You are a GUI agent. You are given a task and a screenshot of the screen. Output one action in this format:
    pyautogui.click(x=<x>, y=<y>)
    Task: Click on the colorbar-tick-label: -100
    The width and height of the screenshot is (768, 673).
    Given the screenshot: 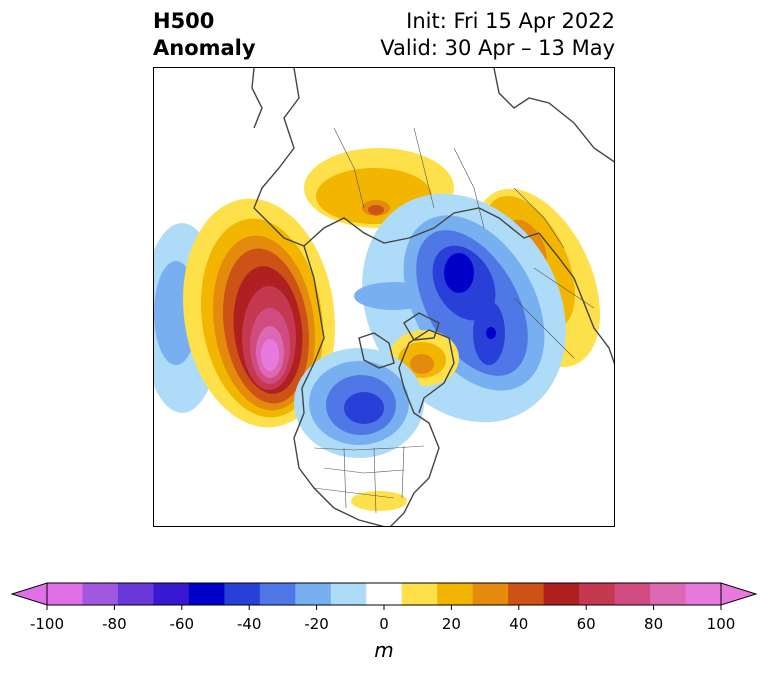 What is the action you would take?
    pyautogui.click(x=47, y=624)
    